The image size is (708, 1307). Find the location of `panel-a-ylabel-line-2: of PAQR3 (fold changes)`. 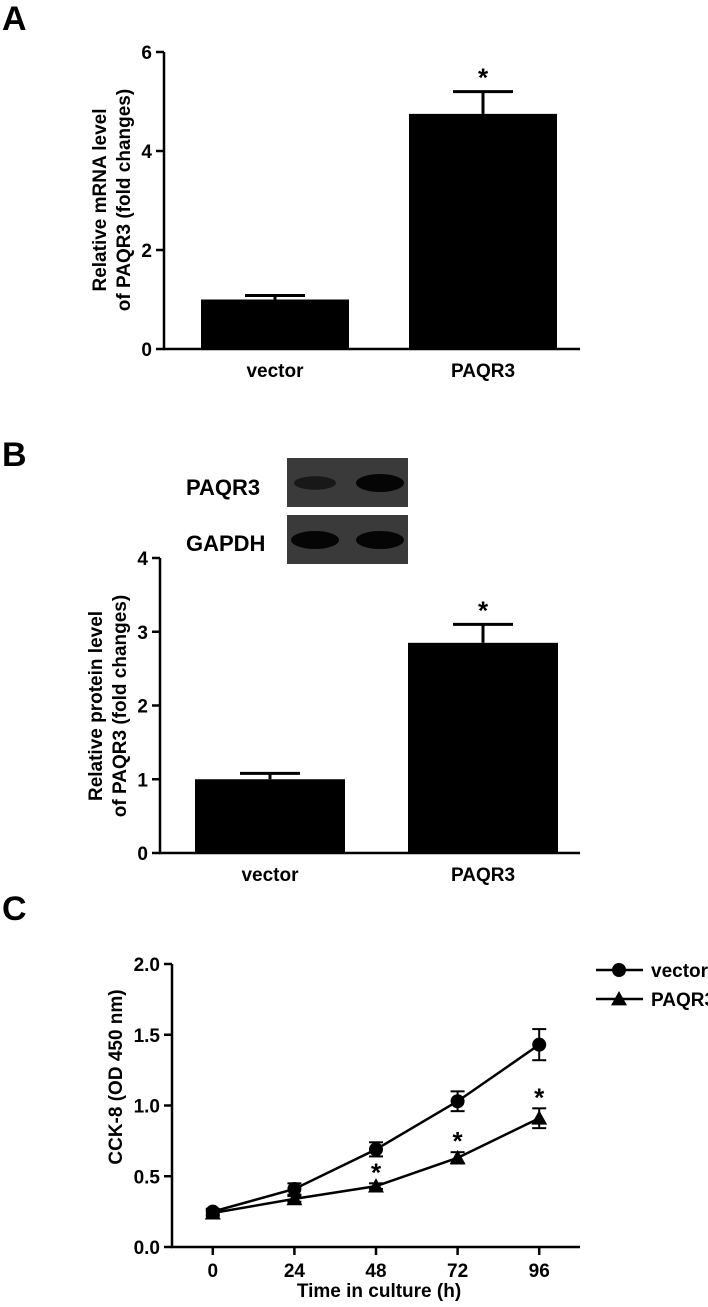

panel-a-ylabel-line-2: of PAQR3 (fold changes) is located at coordinates (124, 200).